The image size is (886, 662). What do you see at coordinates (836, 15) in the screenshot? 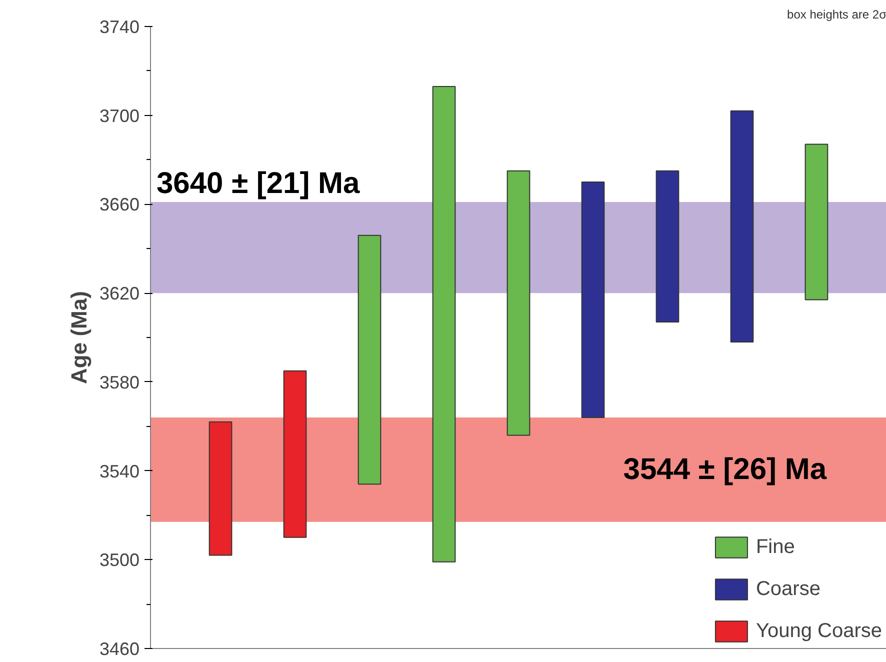
I see `text: box heights are 2σ` at bounding box center [836, 15].